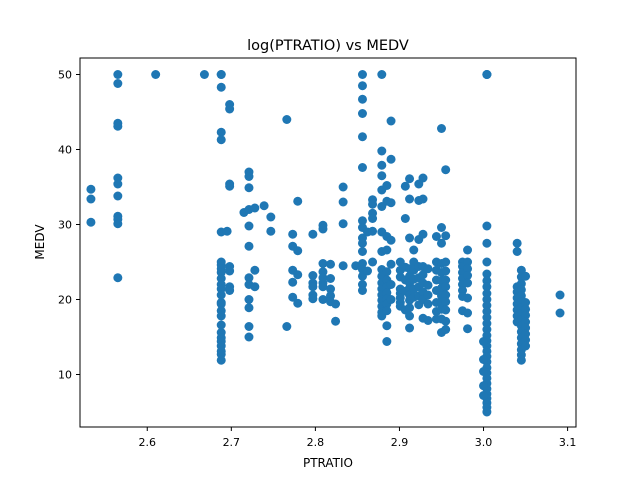 This screenshot has height=484, width=640. Describe the element at coordinates (484, 442) in the screenshot. I see `x-tick-label: 3.0` at that location.